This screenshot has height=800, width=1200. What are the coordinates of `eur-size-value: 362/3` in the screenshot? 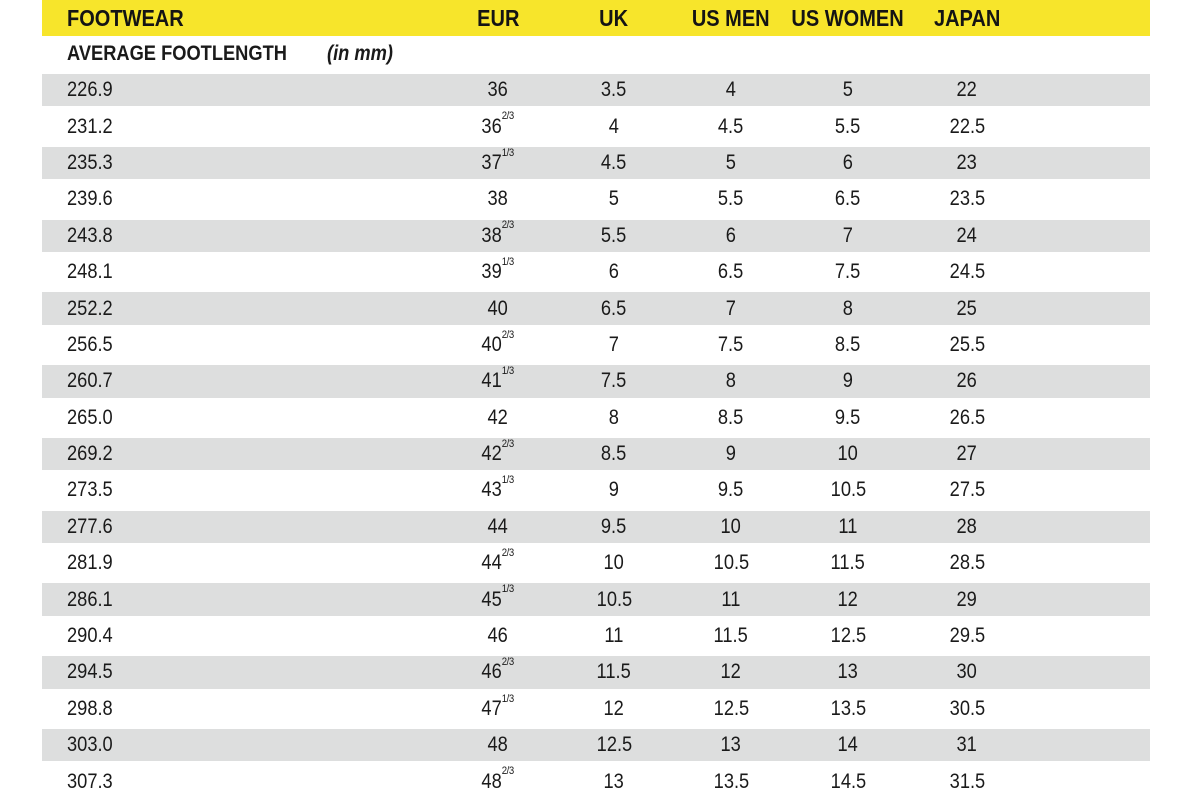 It's located at (498, 124).